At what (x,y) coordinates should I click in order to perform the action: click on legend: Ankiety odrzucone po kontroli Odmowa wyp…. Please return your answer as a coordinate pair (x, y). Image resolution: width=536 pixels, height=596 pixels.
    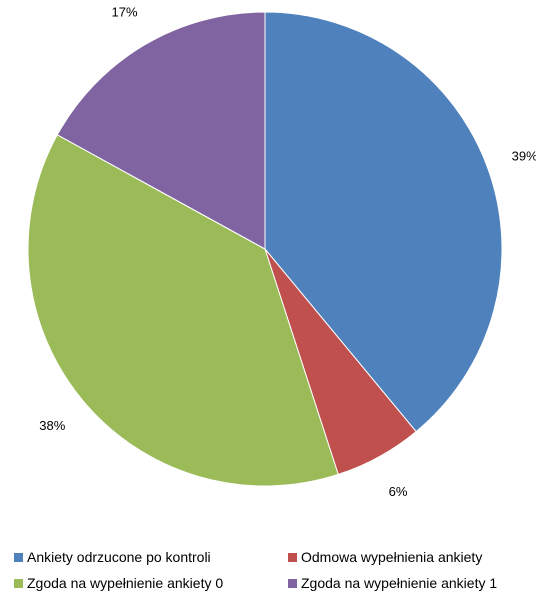
    Looking at the image, I should click on (255, 570).